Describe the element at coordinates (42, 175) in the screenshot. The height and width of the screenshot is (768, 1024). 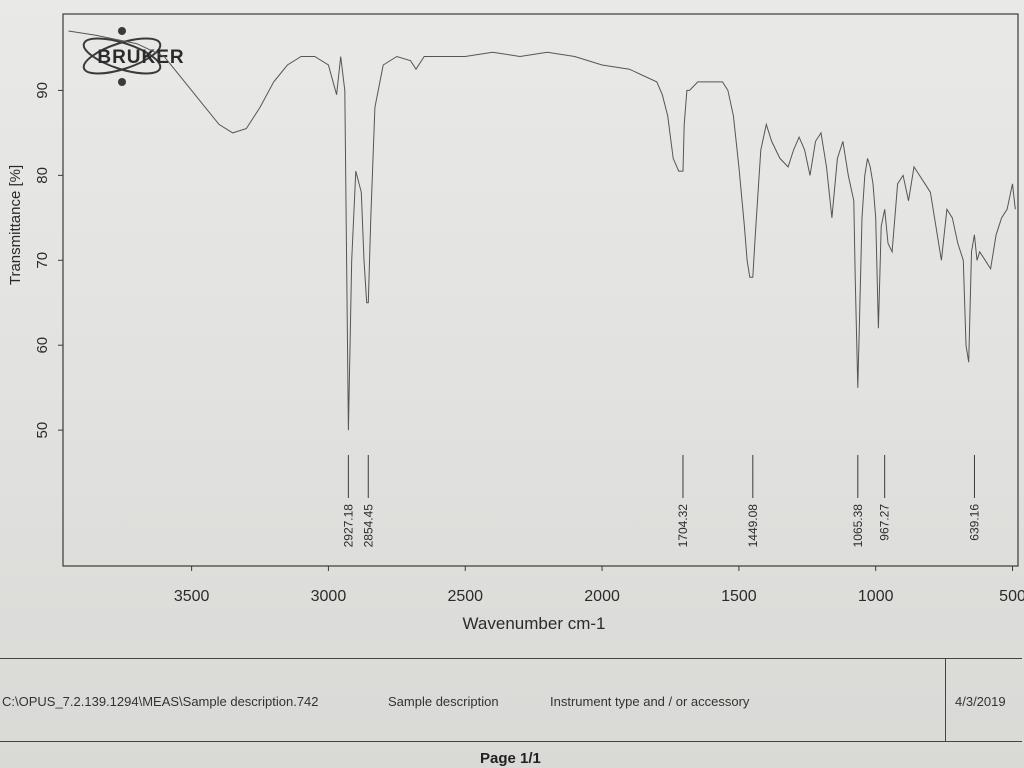
I see `y-tick-label: 80` at that location.